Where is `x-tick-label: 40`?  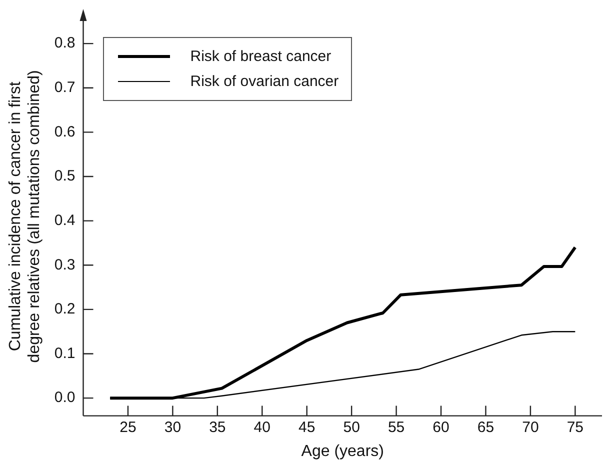 x-tick-label: 40 is located at coordinates (262, 427).